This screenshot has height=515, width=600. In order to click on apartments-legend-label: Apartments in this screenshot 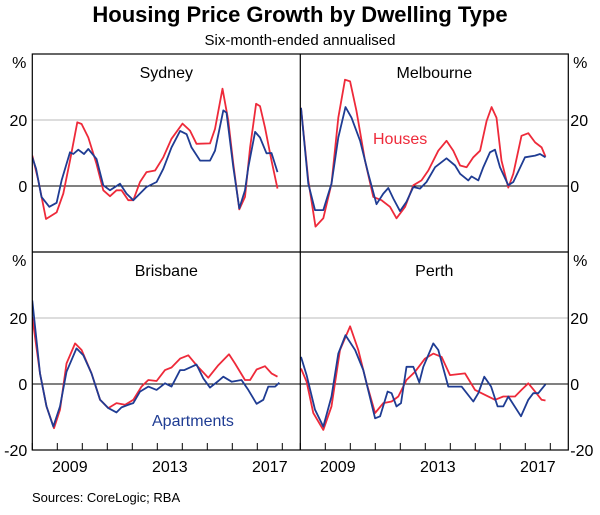, I will do `click(193, 421)`.